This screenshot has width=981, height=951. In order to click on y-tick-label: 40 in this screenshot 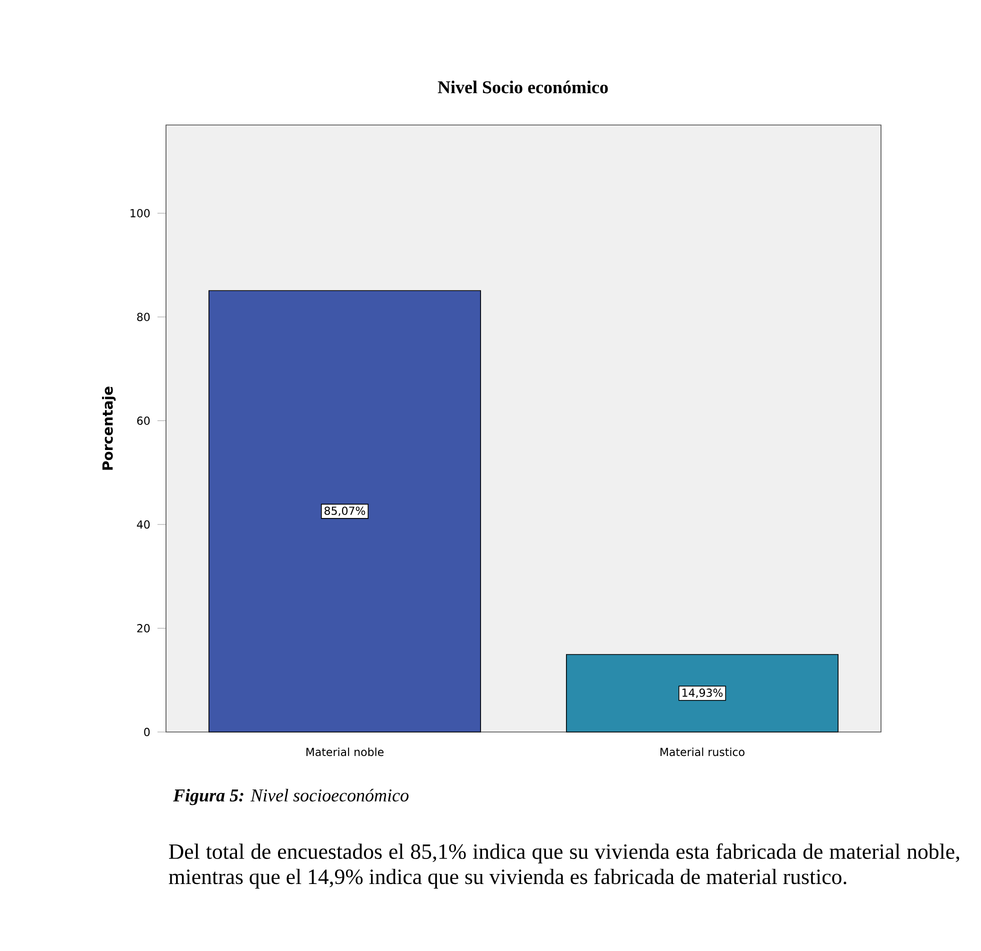, I will do `click(143, 524)`.